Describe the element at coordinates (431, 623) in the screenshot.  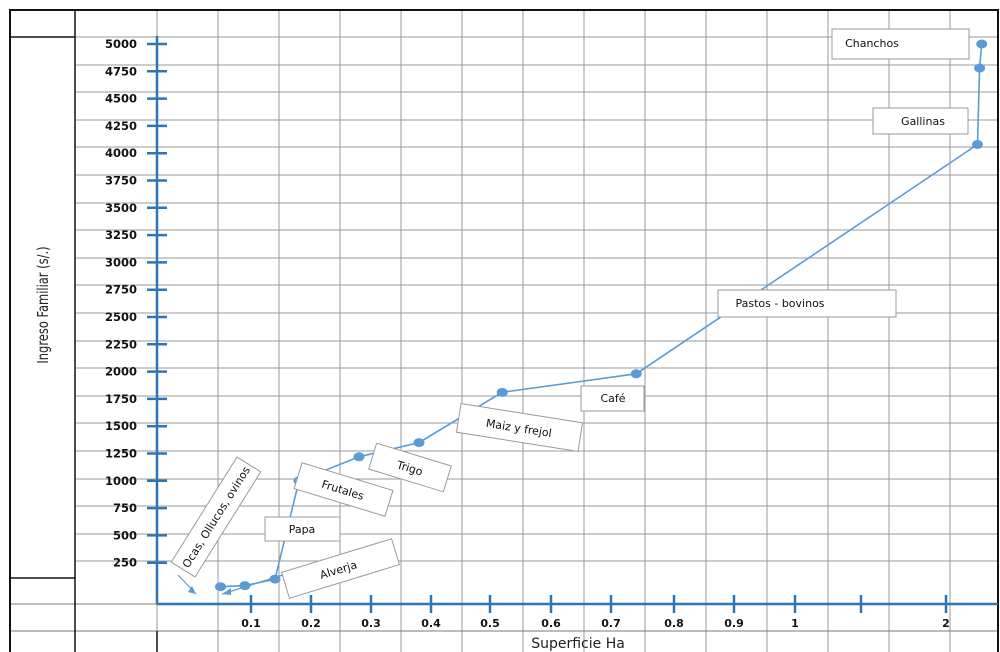
I see `x-tick-label: 0.4` at that location.